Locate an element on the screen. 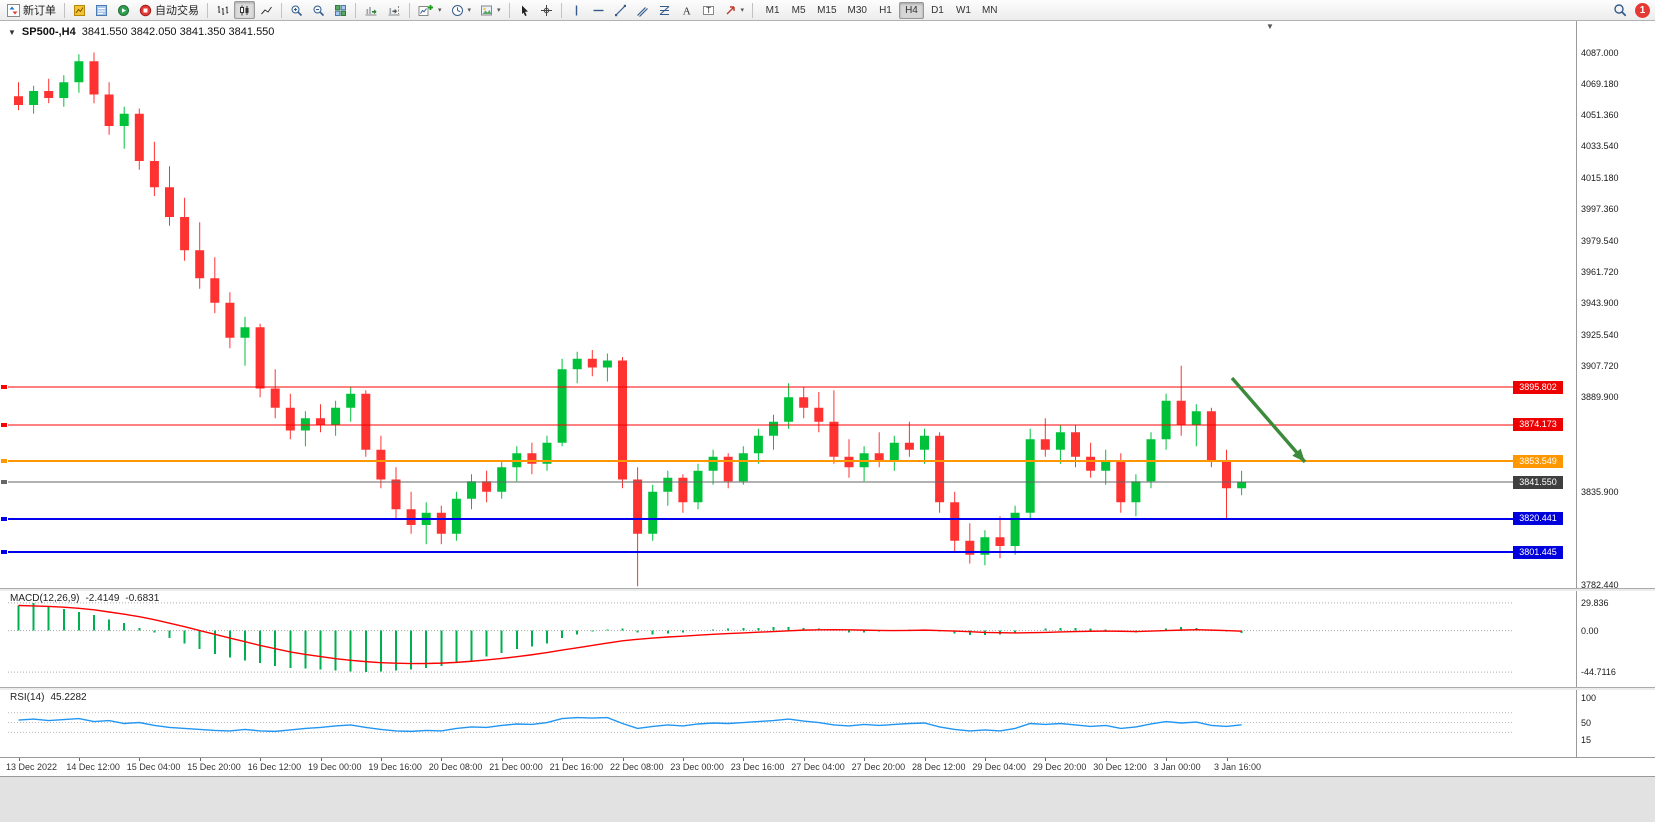 The width and height of the screenshot is (1655, 822). terminal-button is located at coordinates (123, 10).